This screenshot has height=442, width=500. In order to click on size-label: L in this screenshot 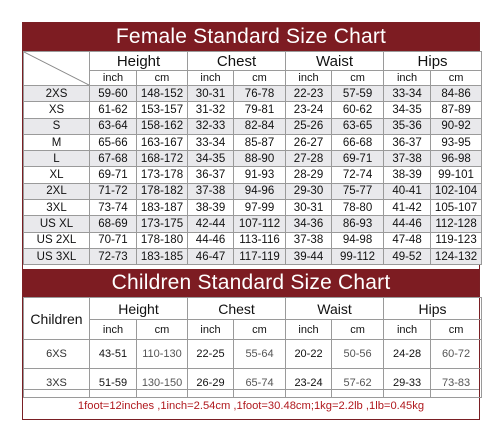, I will do `click(56, 159)`.